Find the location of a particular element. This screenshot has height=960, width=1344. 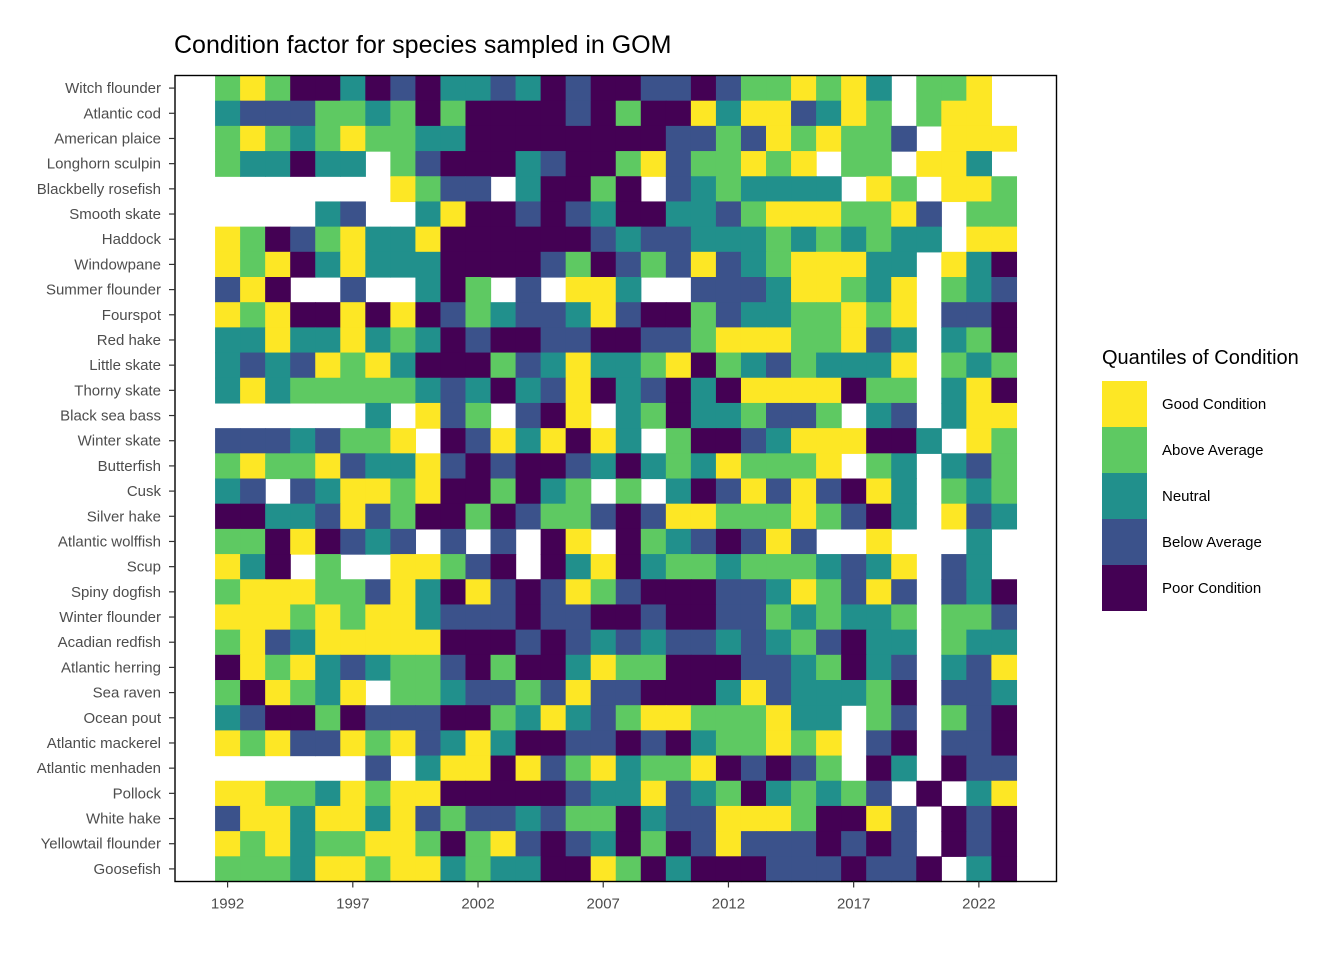

x-tick-label: 2012 is located at coordinates (728, 904).